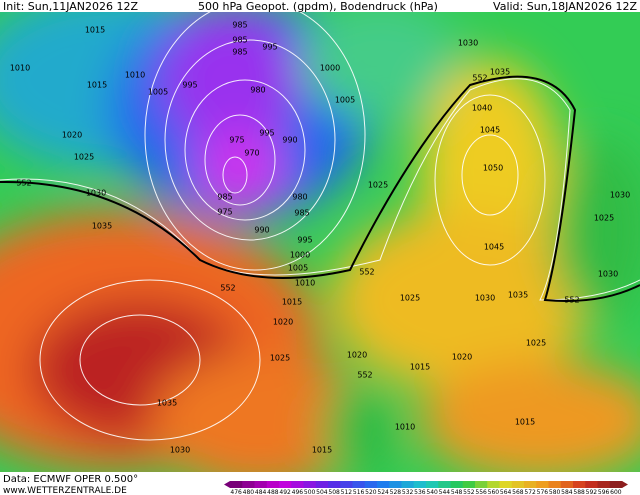  Describe the element at coordinates (530, 492) in the screenshot. I see `colorbar-label: 572` at that location.